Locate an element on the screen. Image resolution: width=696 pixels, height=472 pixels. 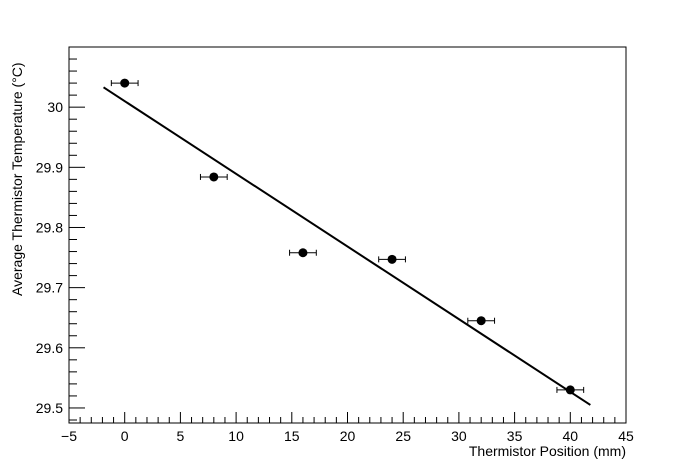
y-tick-label: 29.6 is located at coordinates (49, 348).